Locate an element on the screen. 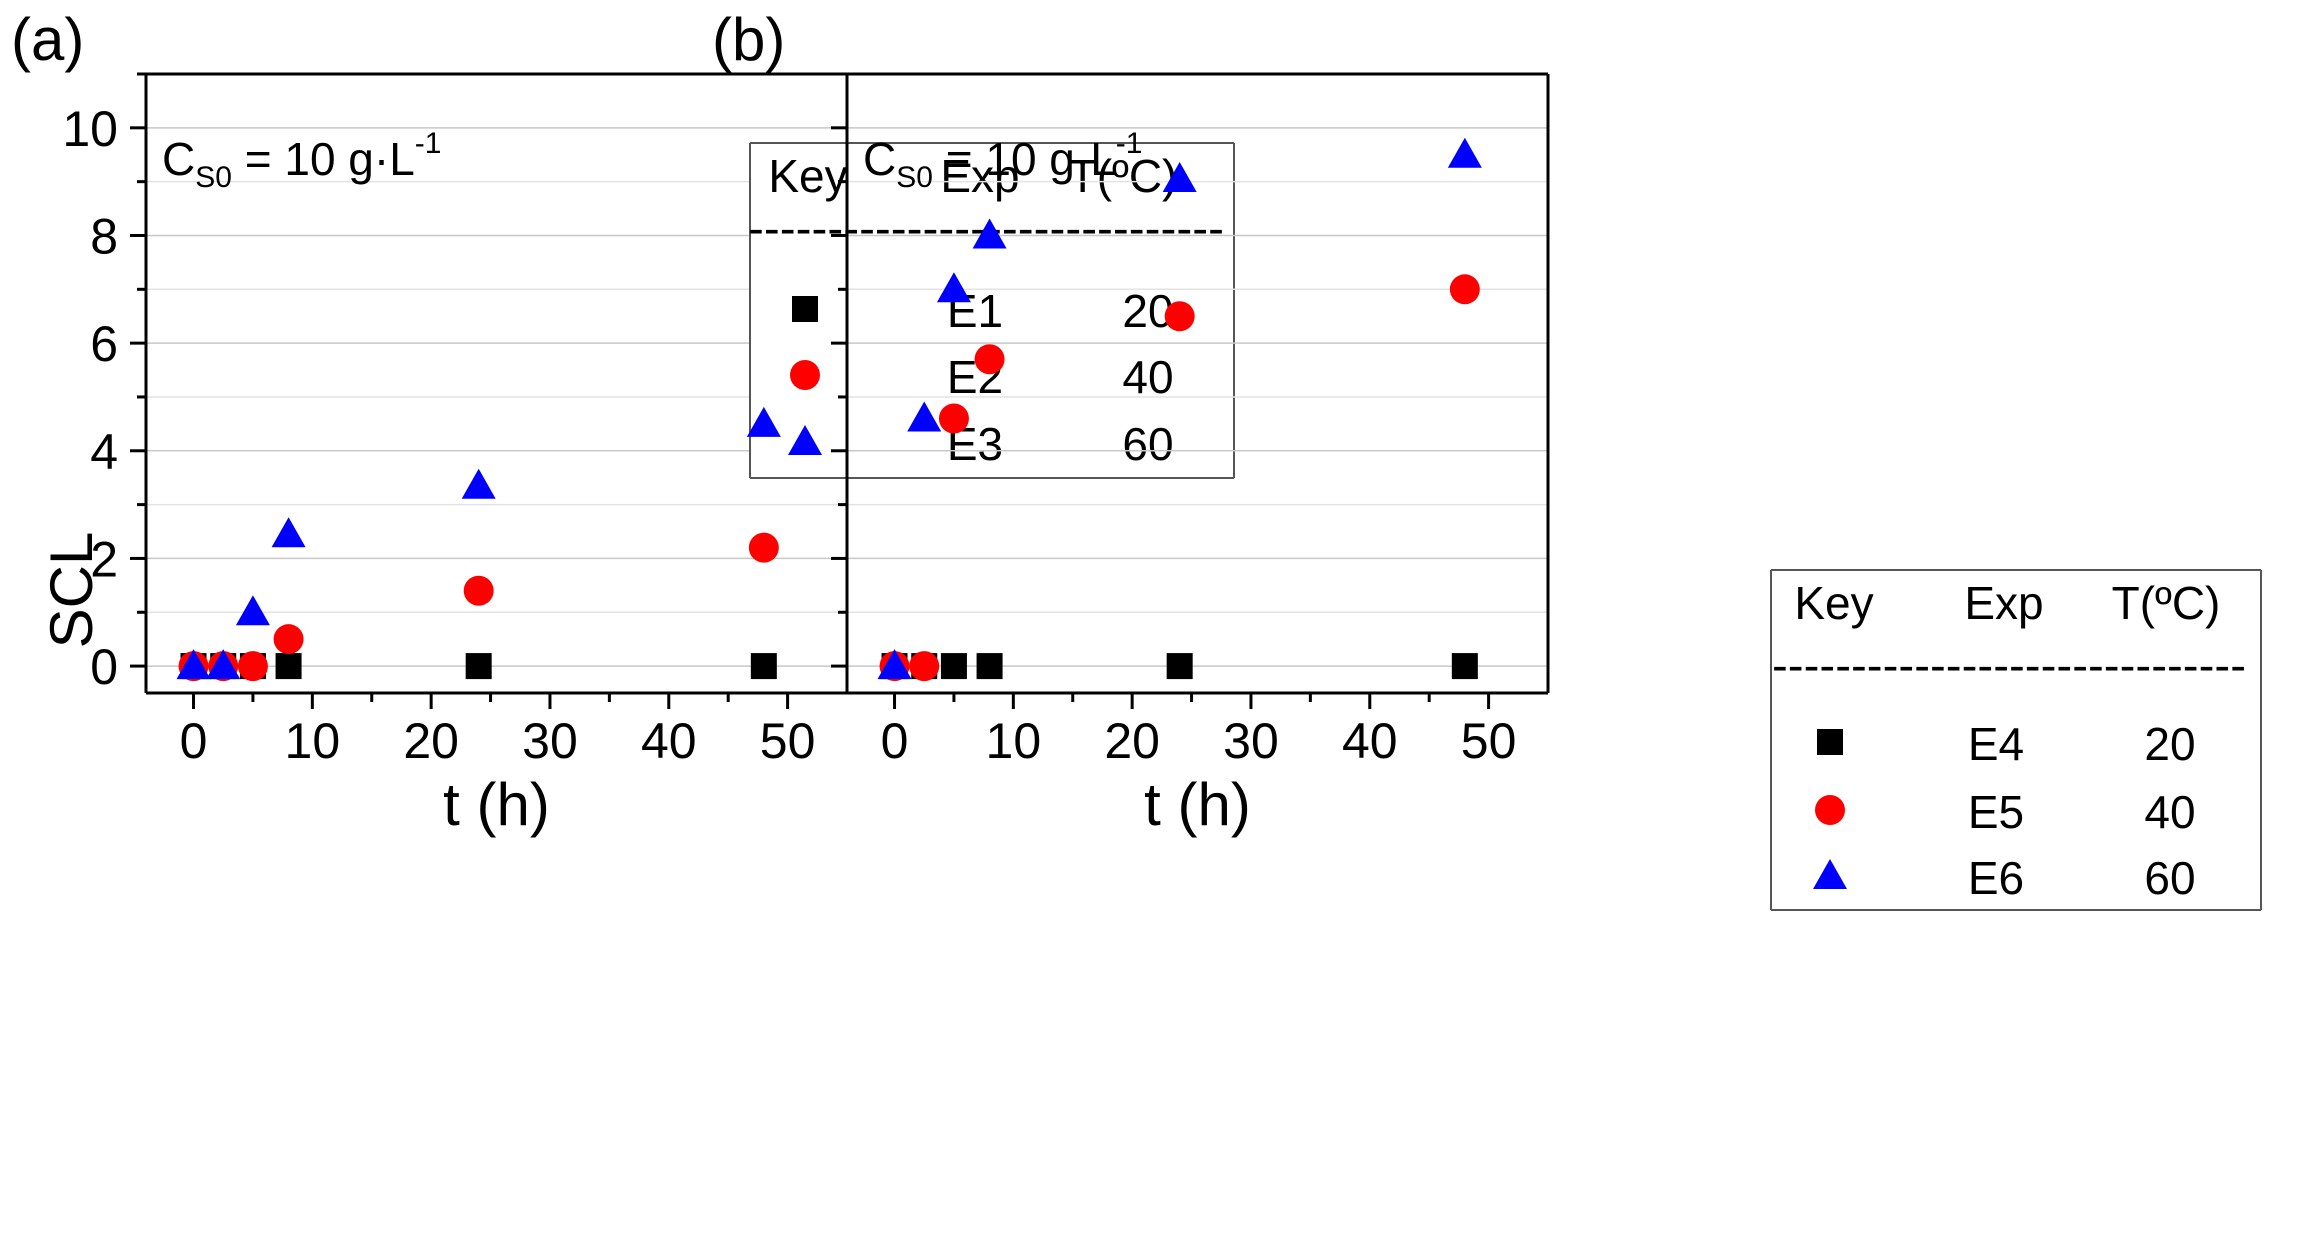 The width and height of the screenshot is (2316, 1236). y-tick-label: 0 is located at coordinates (104, 667).